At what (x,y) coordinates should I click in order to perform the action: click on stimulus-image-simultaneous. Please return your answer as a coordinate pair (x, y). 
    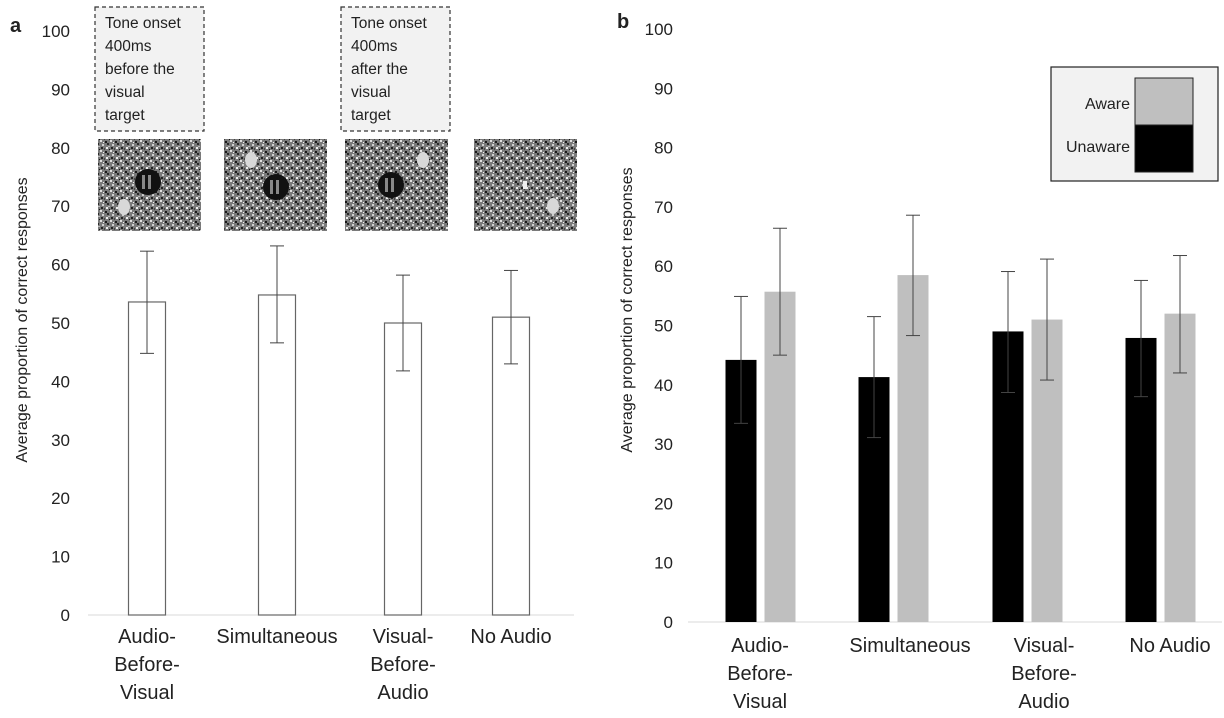
    Looking at the image, I should click on (275, 185).